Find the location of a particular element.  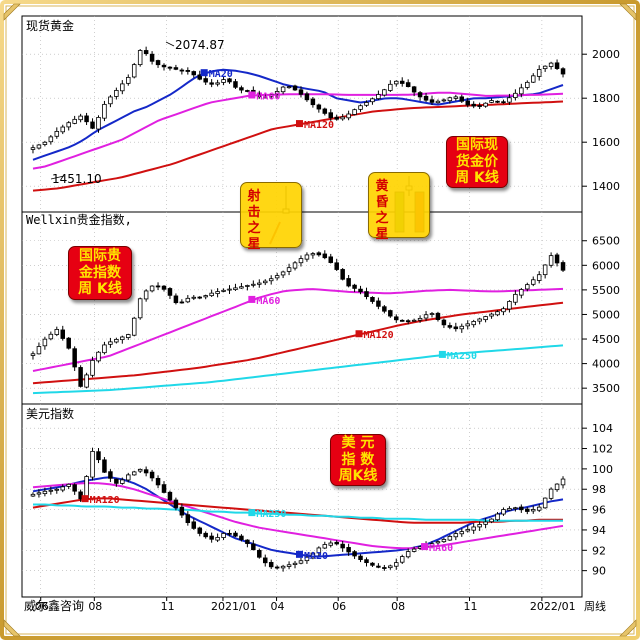

ma120-label-swatch-p2 is located at coordinates (359, 334).